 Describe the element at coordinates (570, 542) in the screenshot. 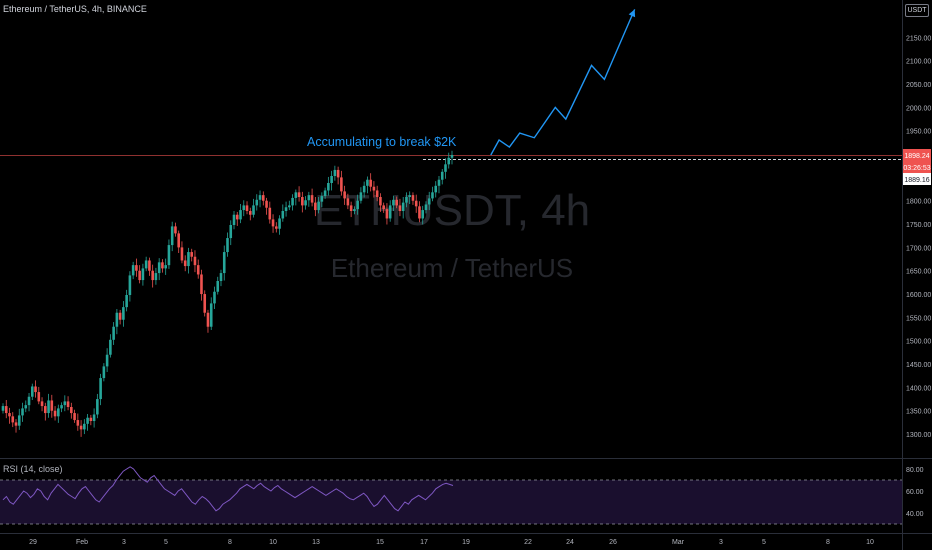

I see `time-tick-label: 24` at that location.